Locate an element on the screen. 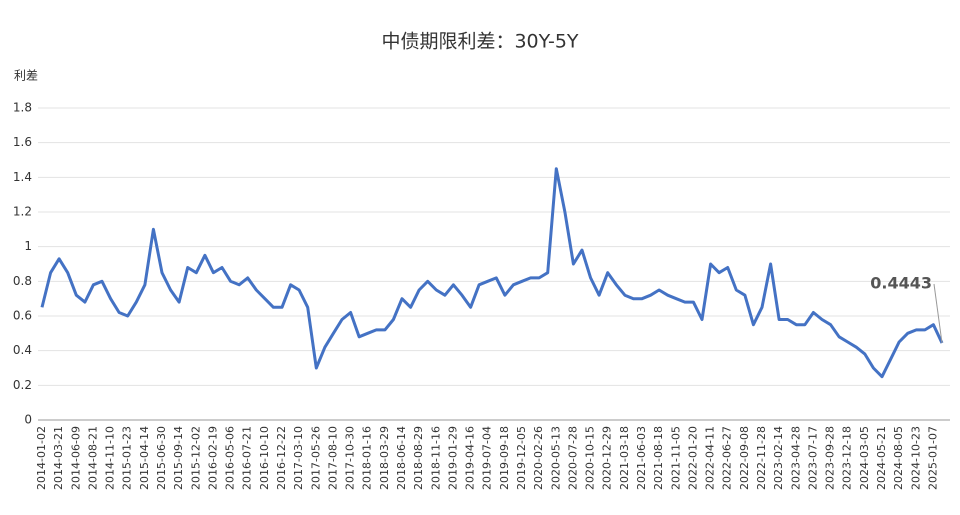 This screenshot has width=960, height=515. x-tick-label: 2016-10-10 is located at coordinates (264, 458).